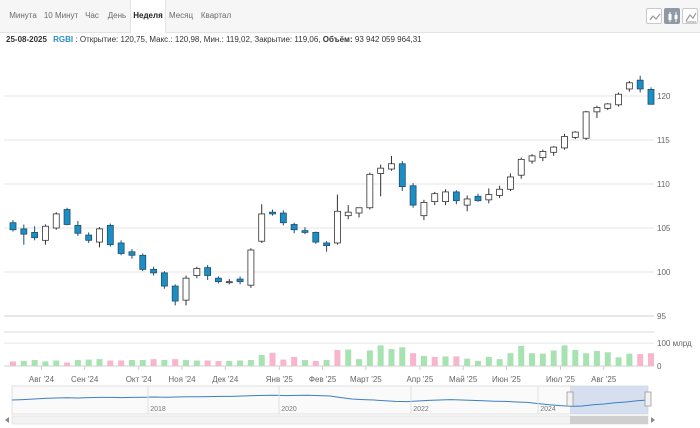 The image size is (700, 428). Describe the element at coordinates (26, 39) in the screenshot. I see `quote-date: 25-08-2025` at that location.